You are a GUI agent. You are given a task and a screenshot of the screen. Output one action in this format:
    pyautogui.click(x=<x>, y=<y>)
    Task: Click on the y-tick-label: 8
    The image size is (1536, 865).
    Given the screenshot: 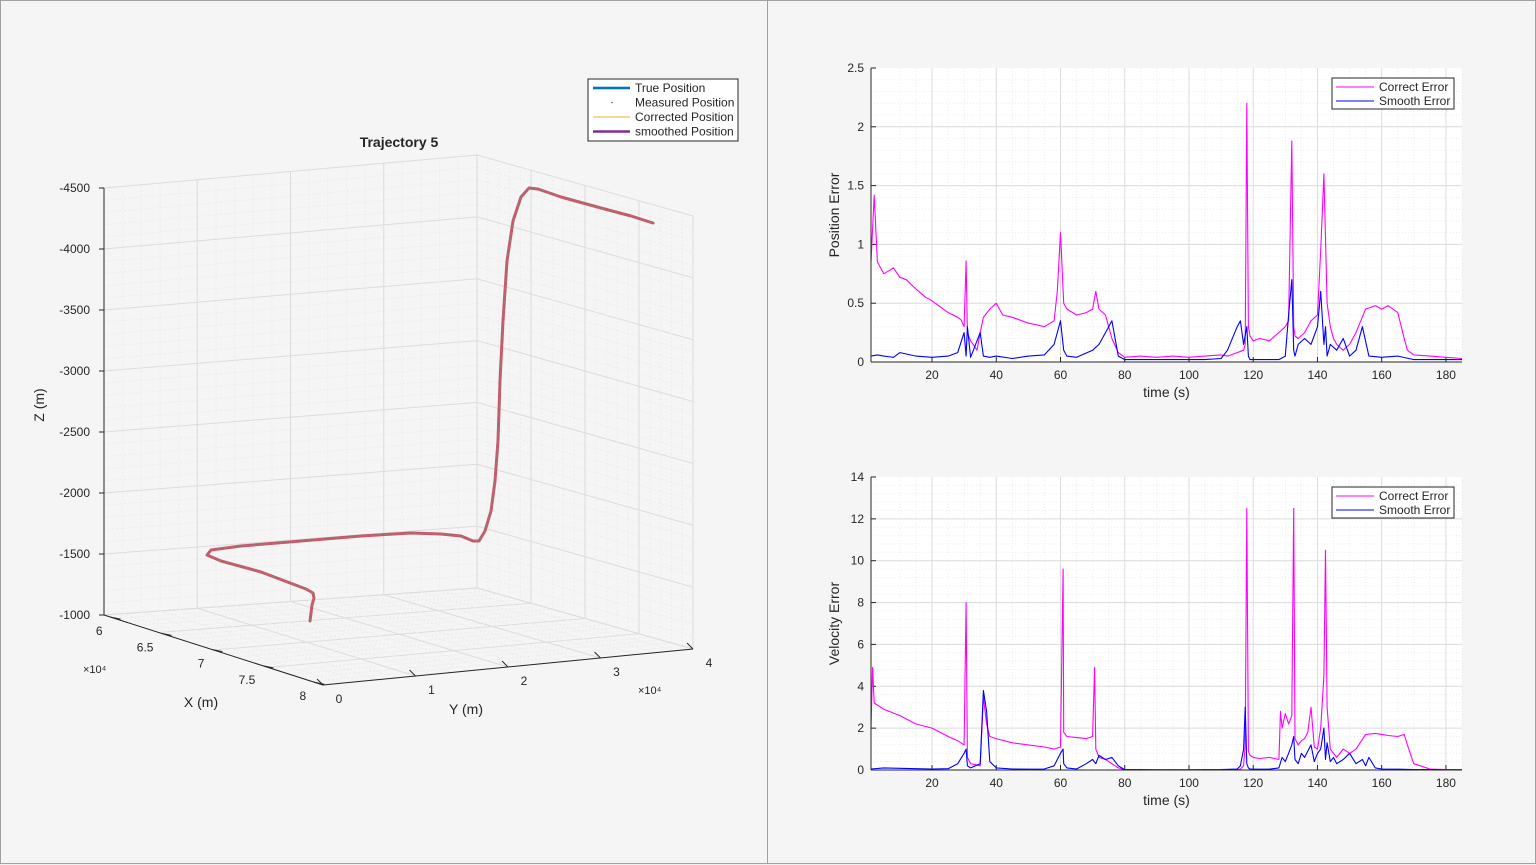 What is the action you would take?
    pyautogui.click(x=860, y=603)
    